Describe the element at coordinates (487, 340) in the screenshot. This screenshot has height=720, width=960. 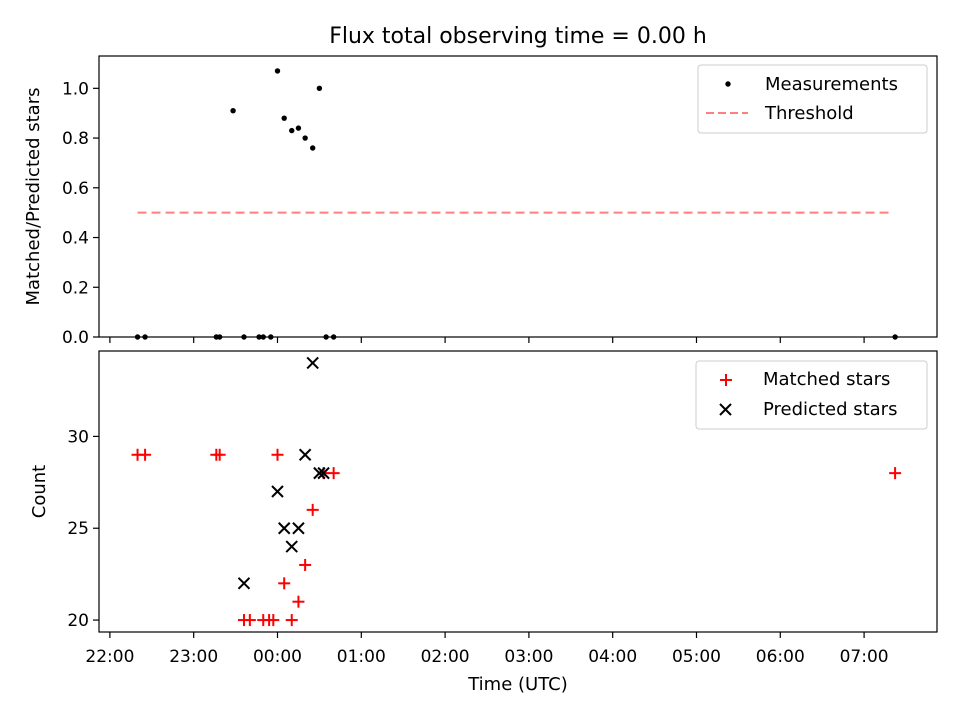
I see `ratio-x-axis-ticks` at that location.